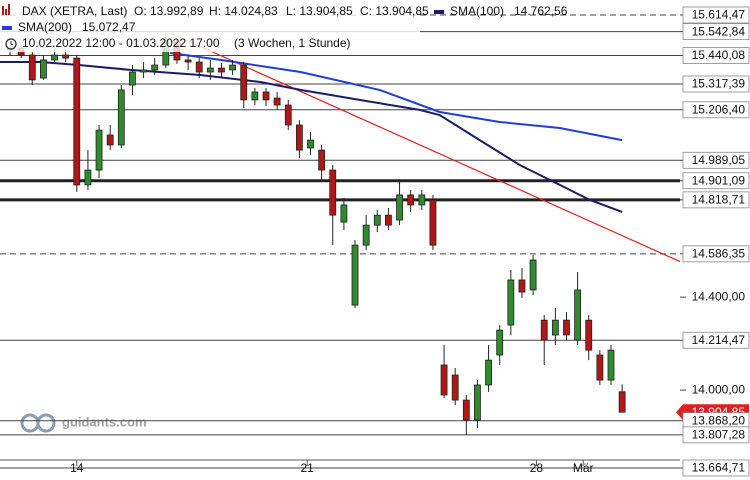  What do you see at coordinates (477, 11) in the screenshot?
I see `legend-name: SMA(100)` at bounding box center [477, 11].